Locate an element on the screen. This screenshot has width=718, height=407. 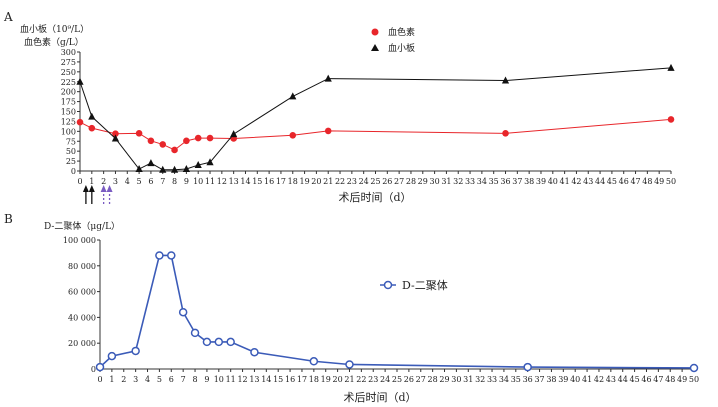
x-tick-label: 29 is located at coordinates (444, 379).